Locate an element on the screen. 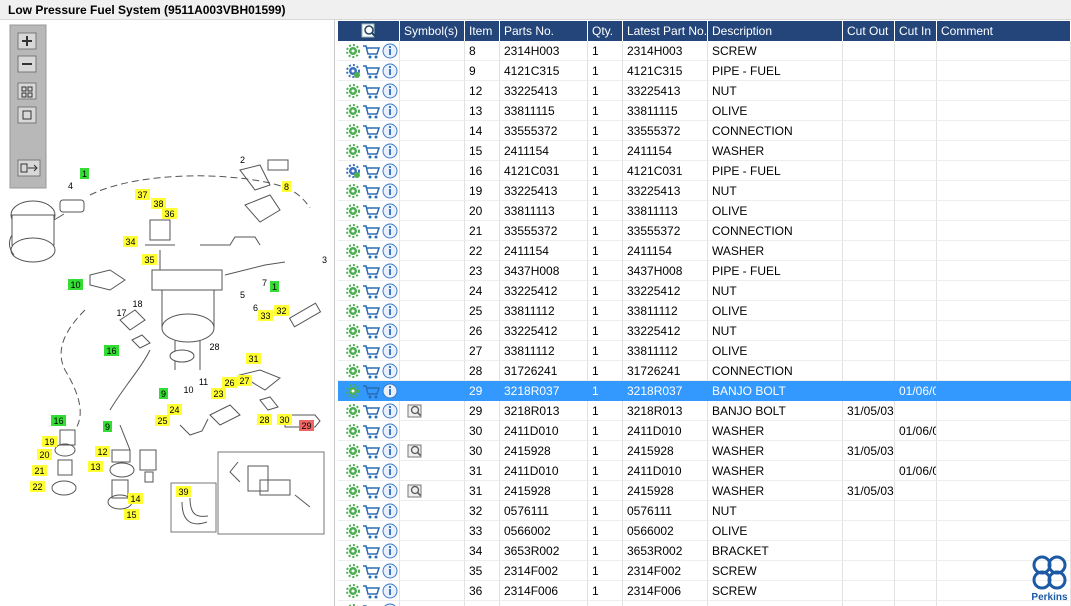 The image size is (1071, 606). detail-inset is located at coordinates (271, 493).